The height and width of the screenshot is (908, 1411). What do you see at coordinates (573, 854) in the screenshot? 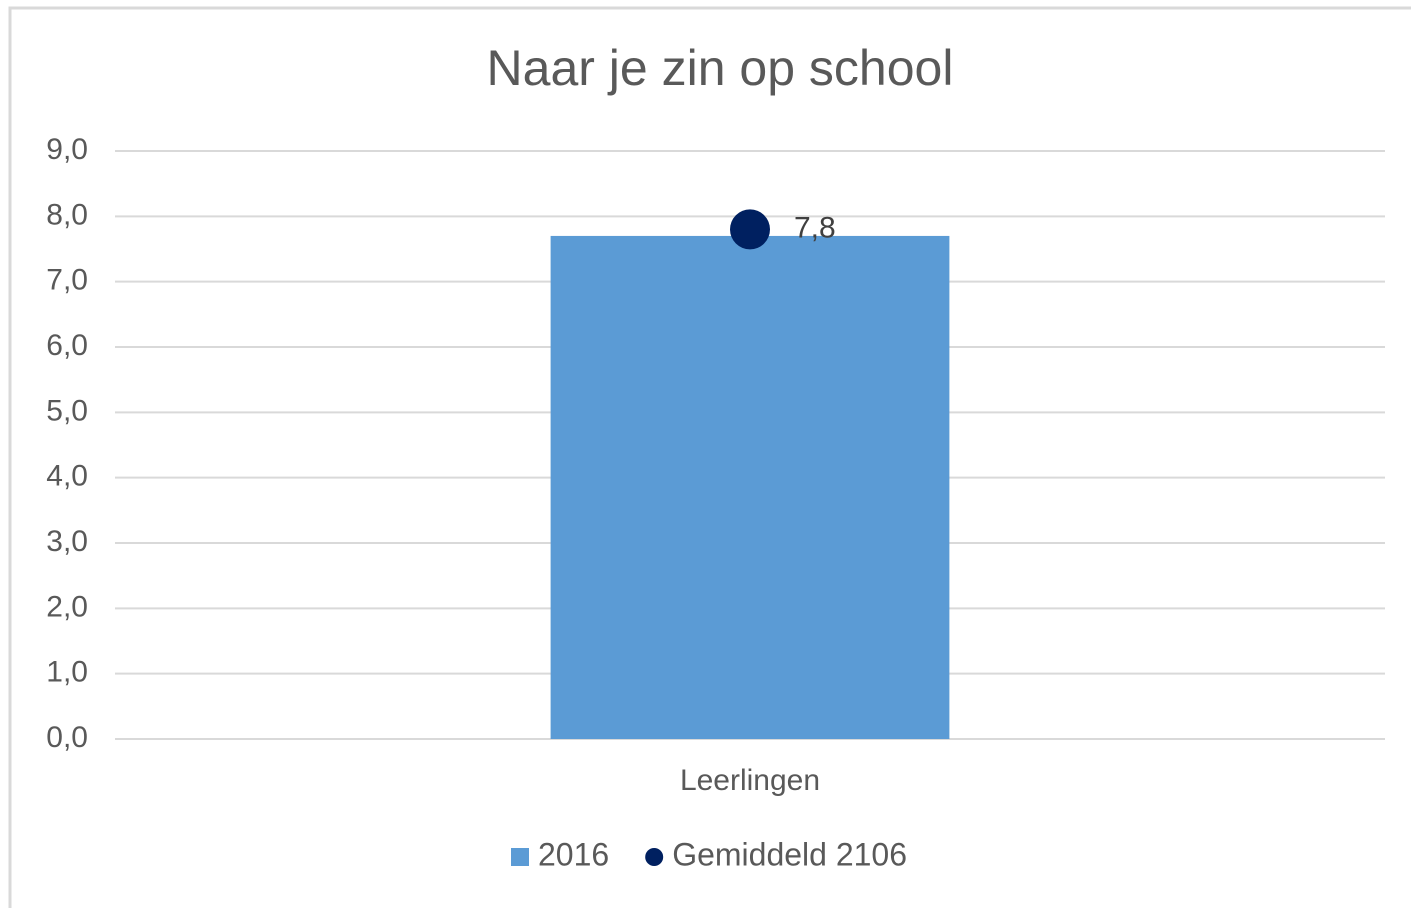
I see `legend-label: 2016` at bounding box center [573, 854].